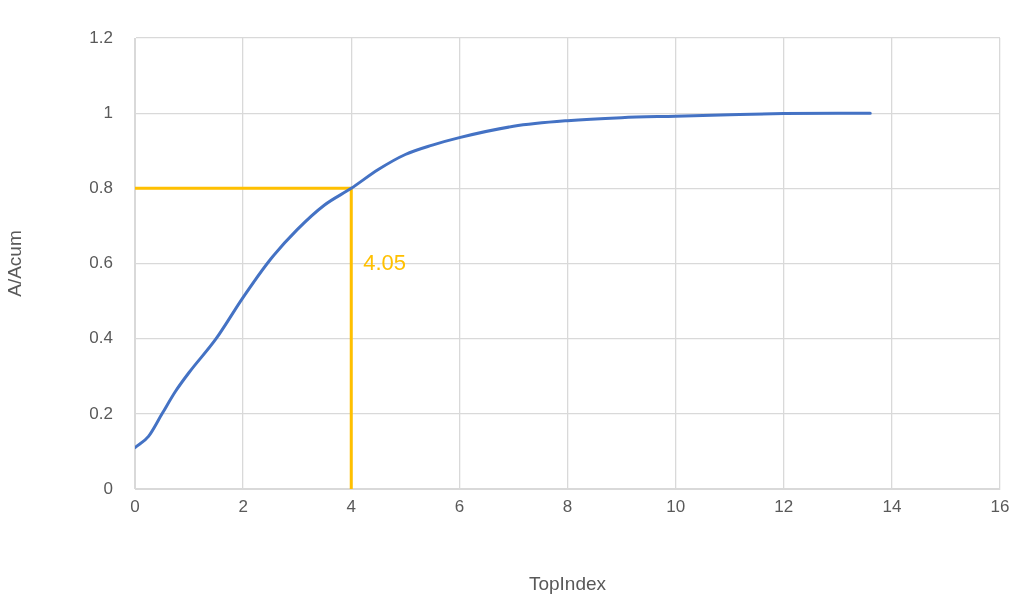  What do you see at coordinates (135, 506) in the screenshot?
I see `x-tick-label: 0` at bounding box center [135, 506].